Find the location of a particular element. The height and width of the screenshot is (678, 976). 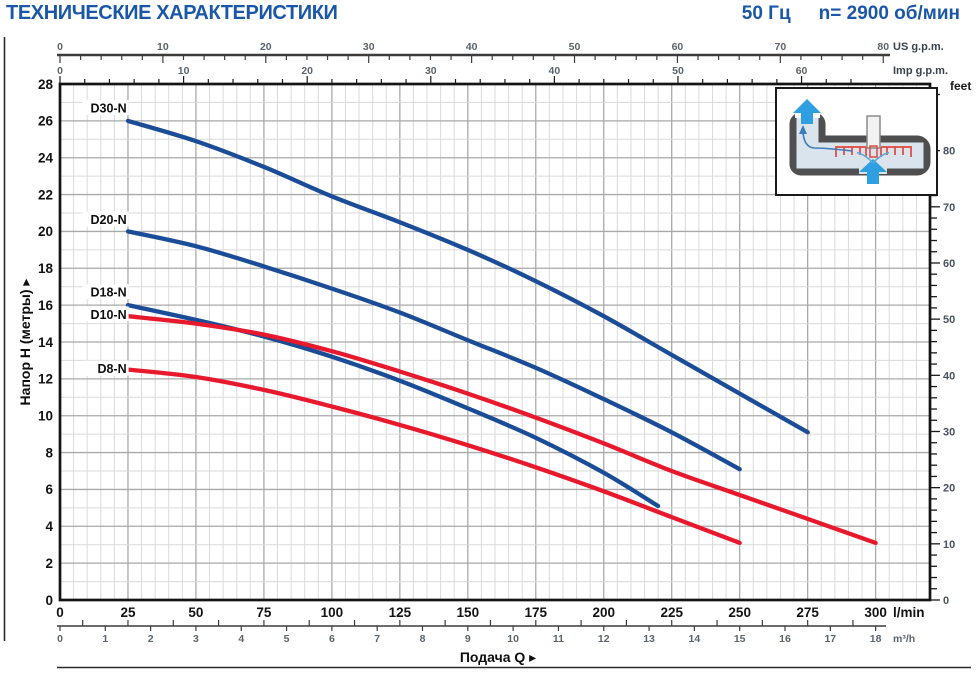

us-tick-label: 80 is located at coordinates (883, 47).